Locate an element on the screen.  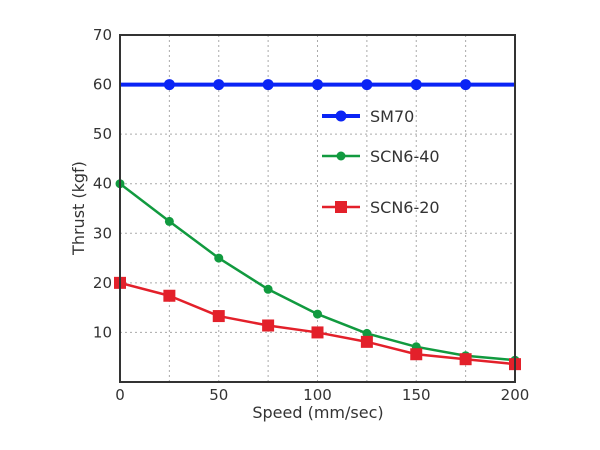
series-sm70 is located at coordinates (317, 85).